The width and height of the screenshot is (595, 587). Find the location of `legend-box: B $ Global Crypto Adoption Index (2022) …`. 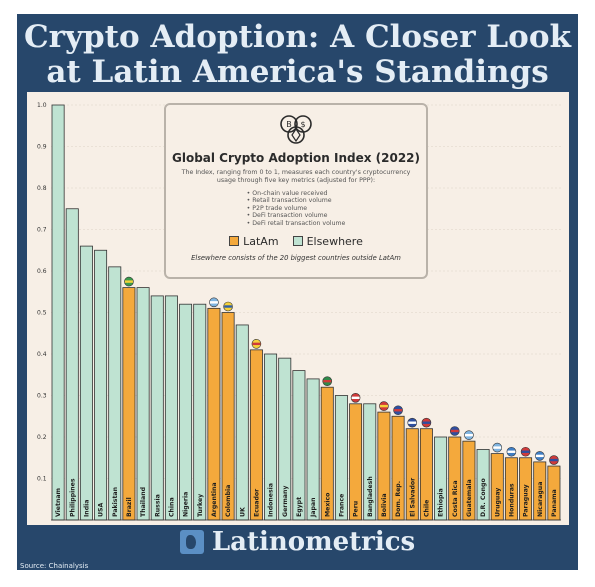

legend-box: B $ Global Crypto Adoption Index (2022) … is located at coordinates (296, 191).